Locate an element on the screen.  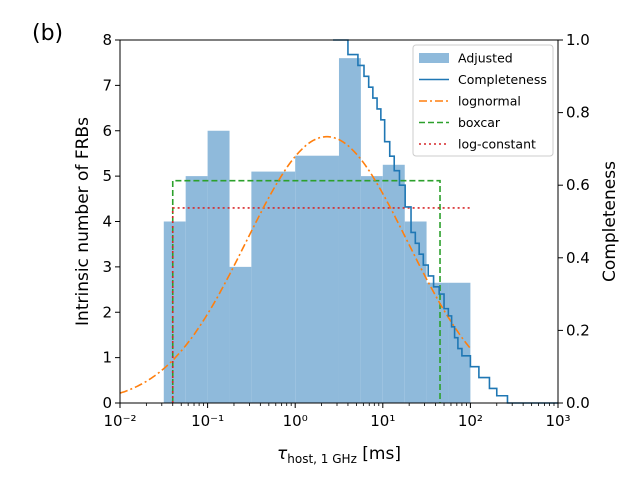
y-right-tick-label: 0.4 is located at coordinates (578, 258).